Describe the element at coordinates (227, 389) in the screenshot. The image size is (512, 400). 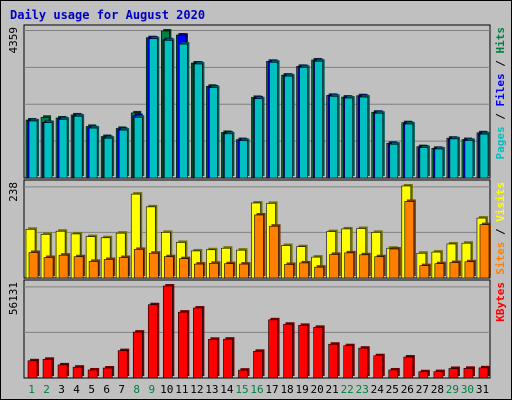
I see `day-label: 14` at that location.